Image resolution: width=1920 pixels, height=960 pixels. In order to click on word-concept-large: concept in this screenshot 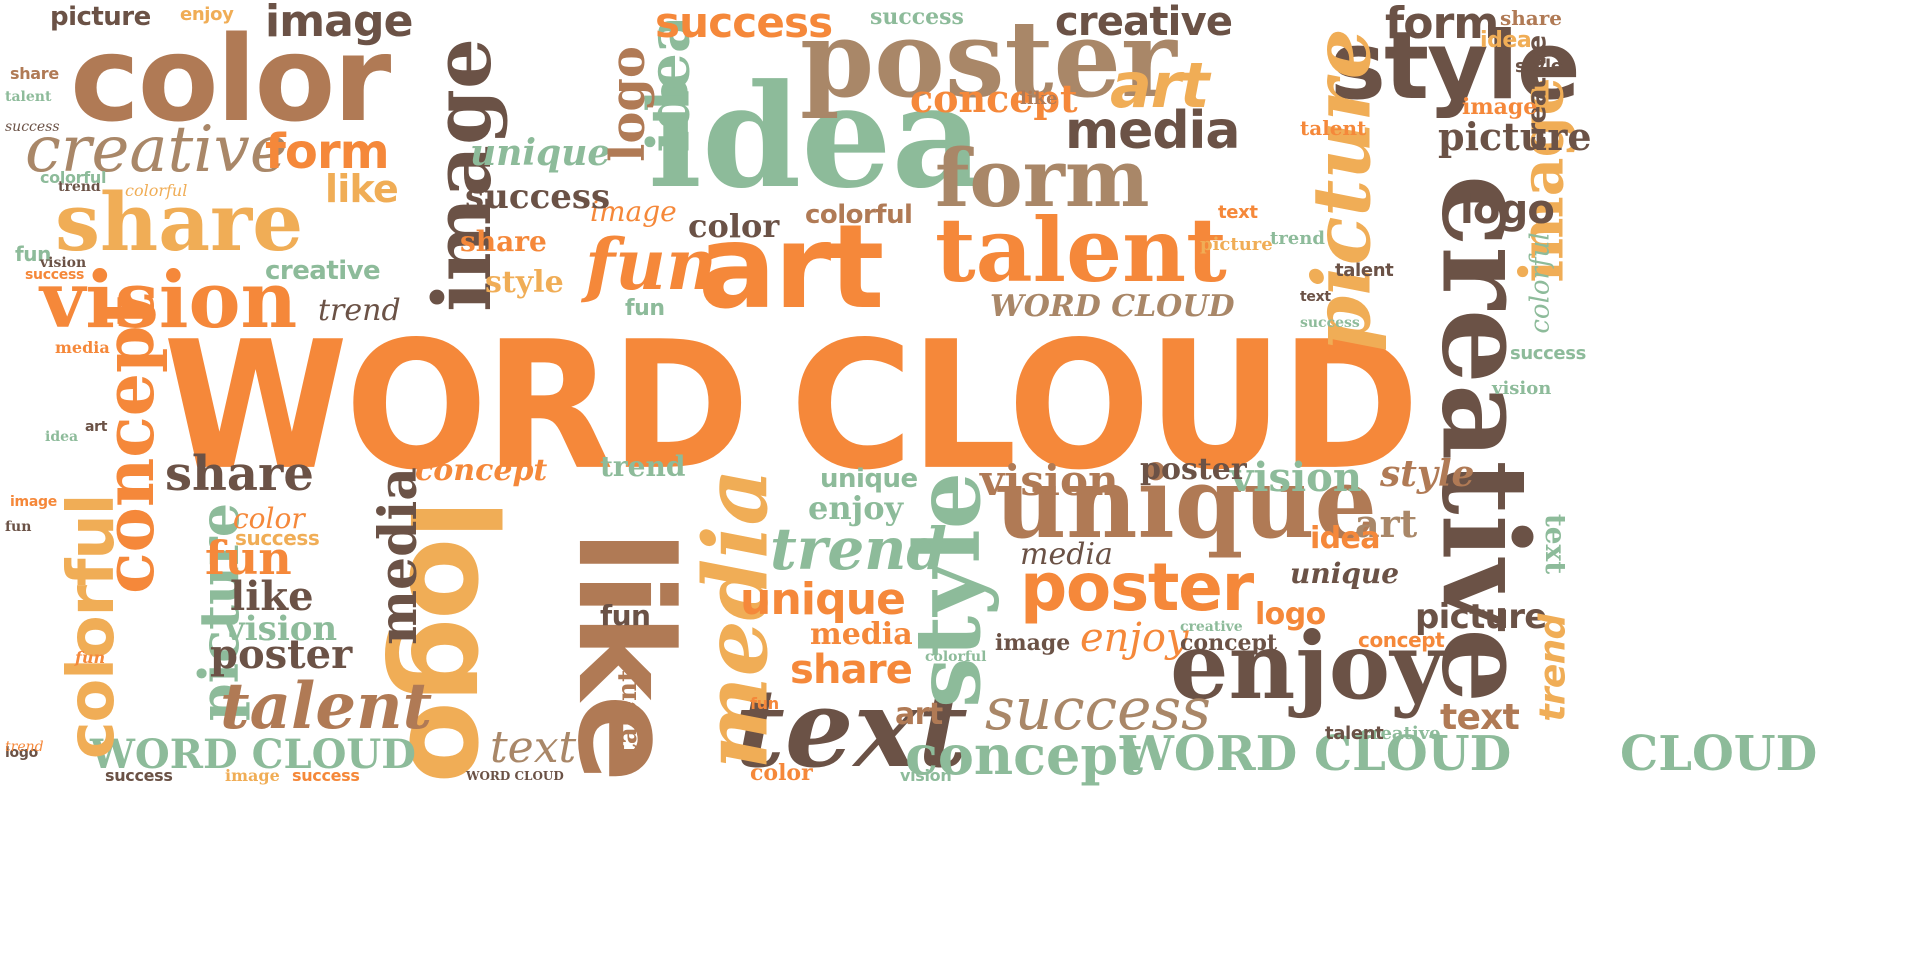, I will do `click(1024, 755)`.